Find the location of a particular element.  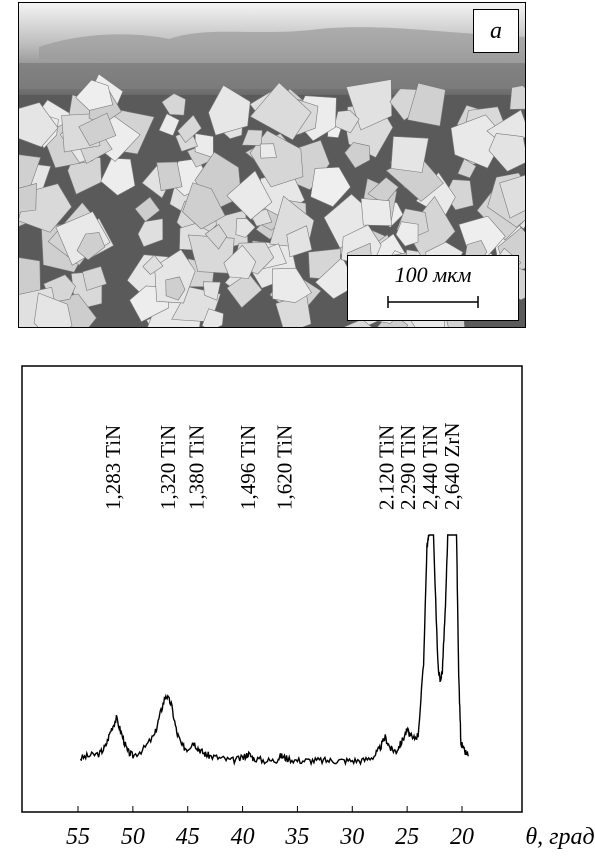

x-tick-label: 20 is located at coordinates (462, 837).